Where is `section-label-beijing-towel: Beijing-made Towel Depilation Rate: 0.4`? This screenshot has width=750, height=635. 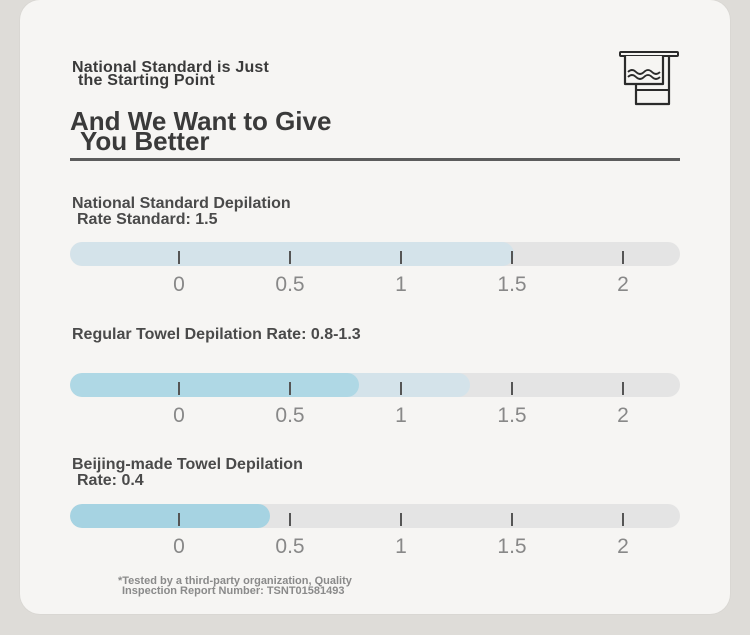
section-label-beijing-towel: Beijing-made Towel Depilation Rate: 0.4 is located at coordinates (187, 473).